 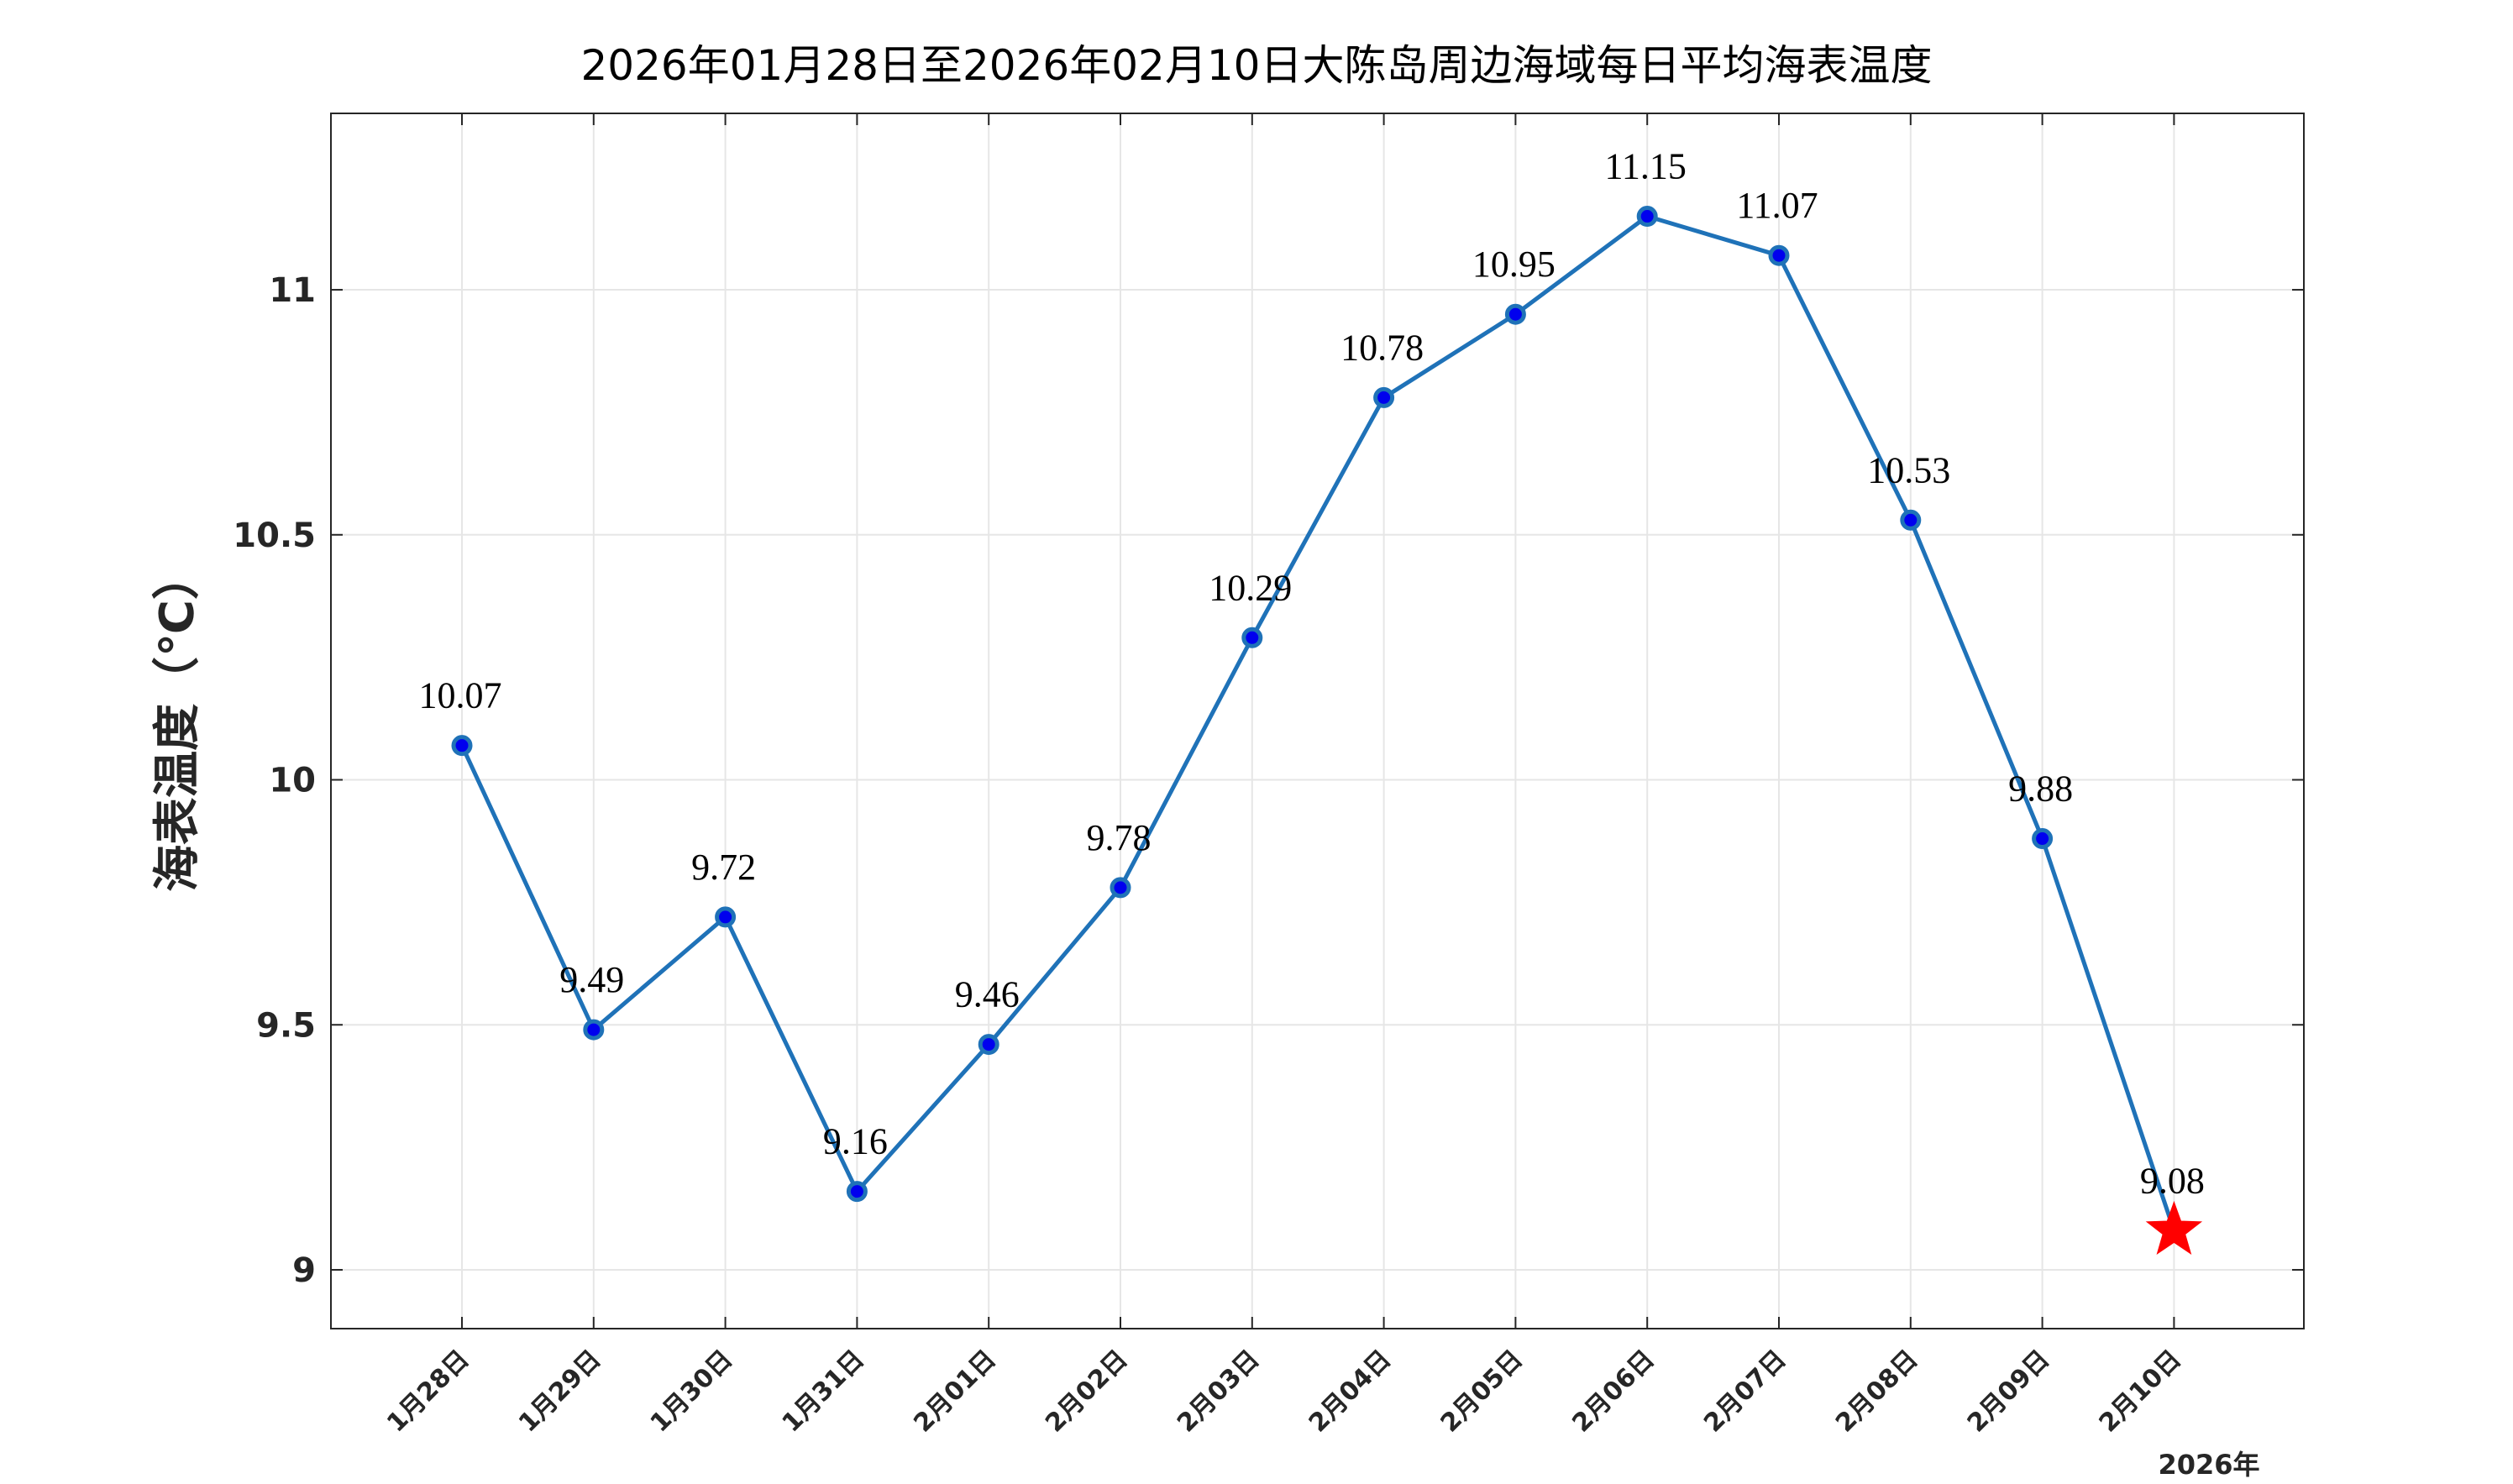 What do you see at coordinates (1514, 265) in the screenshot?
I see `data-value-label: 10.95` at bounding box center [1514, 265].